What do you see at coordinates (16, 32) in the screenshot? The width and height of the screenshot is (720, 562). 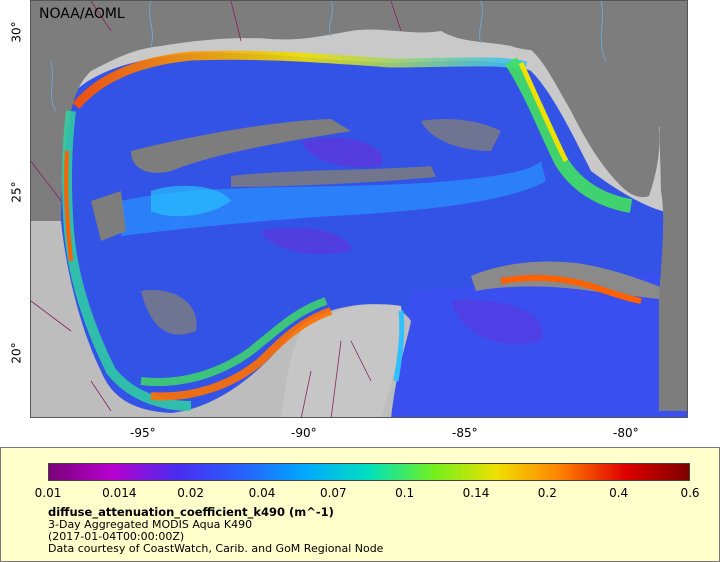 I see `lat-tick-30: 30°` at bounding box center [16, 32].